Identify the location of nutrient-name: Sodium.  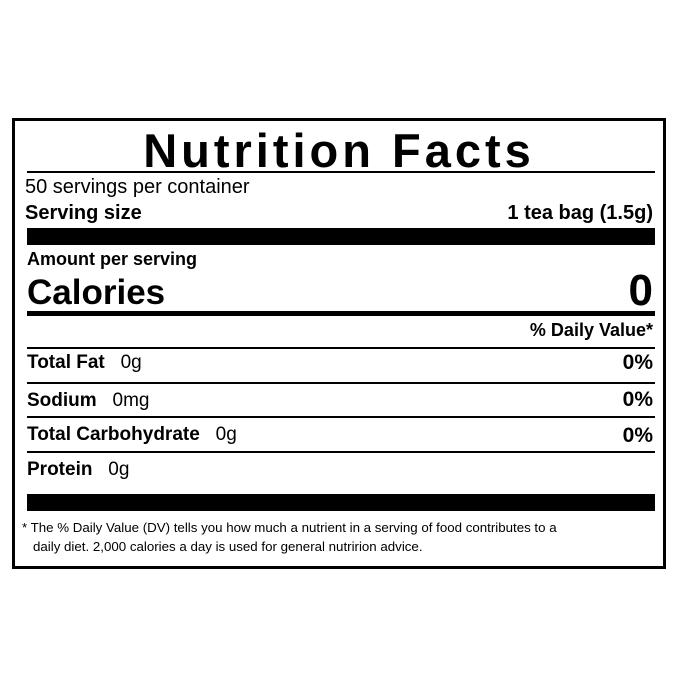
(62, 400).